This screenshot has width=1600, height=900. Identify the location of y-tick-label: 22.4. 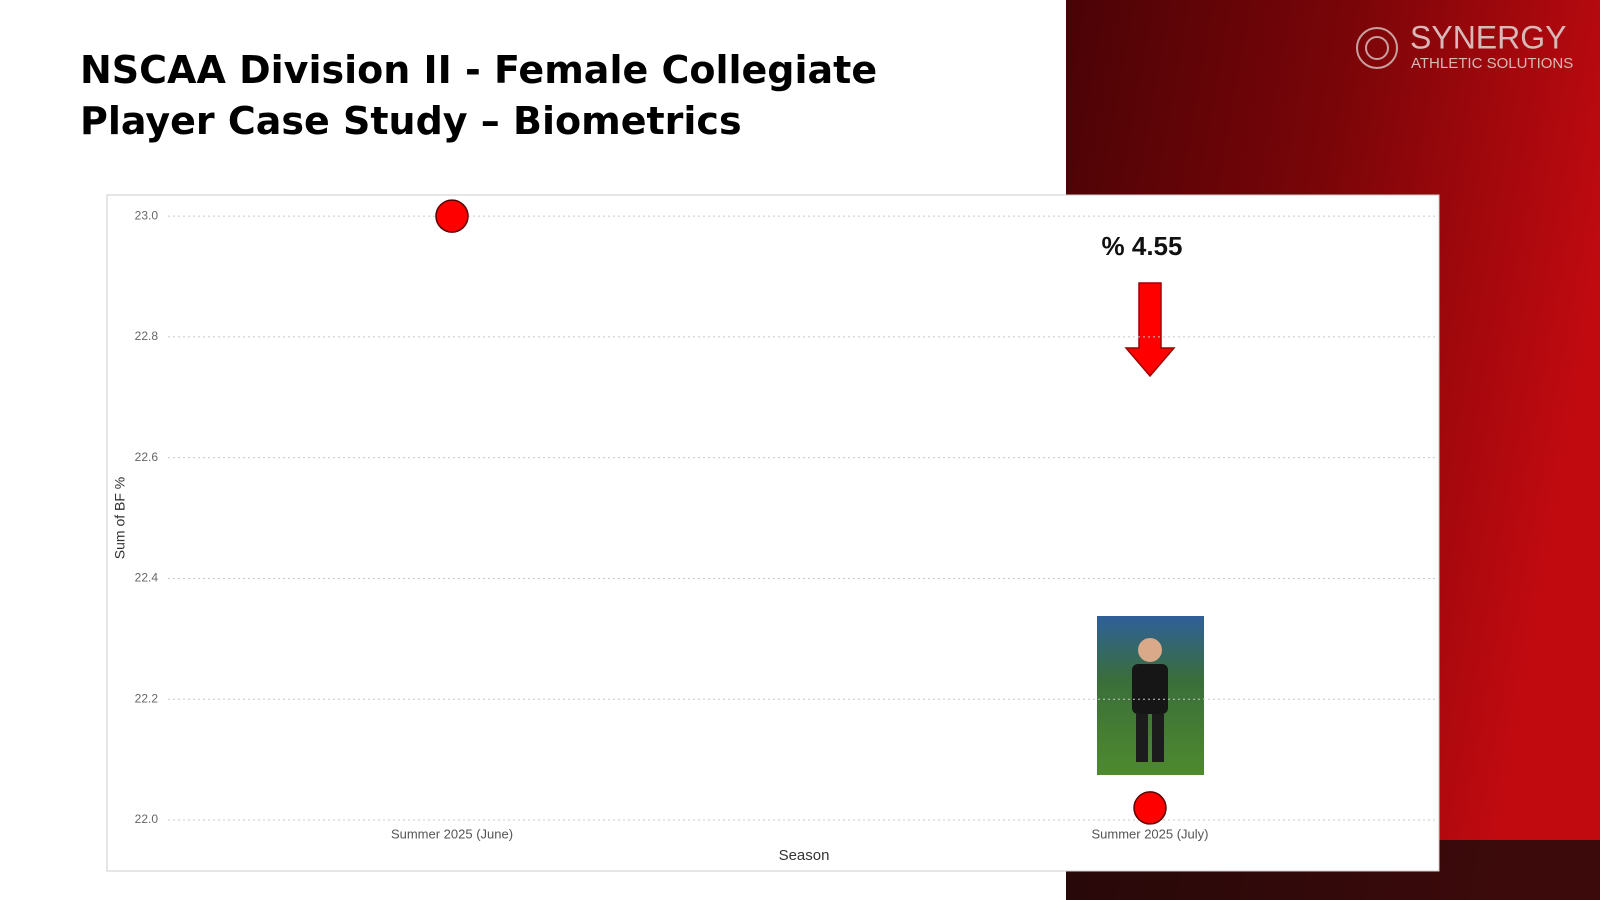
(147, 578).